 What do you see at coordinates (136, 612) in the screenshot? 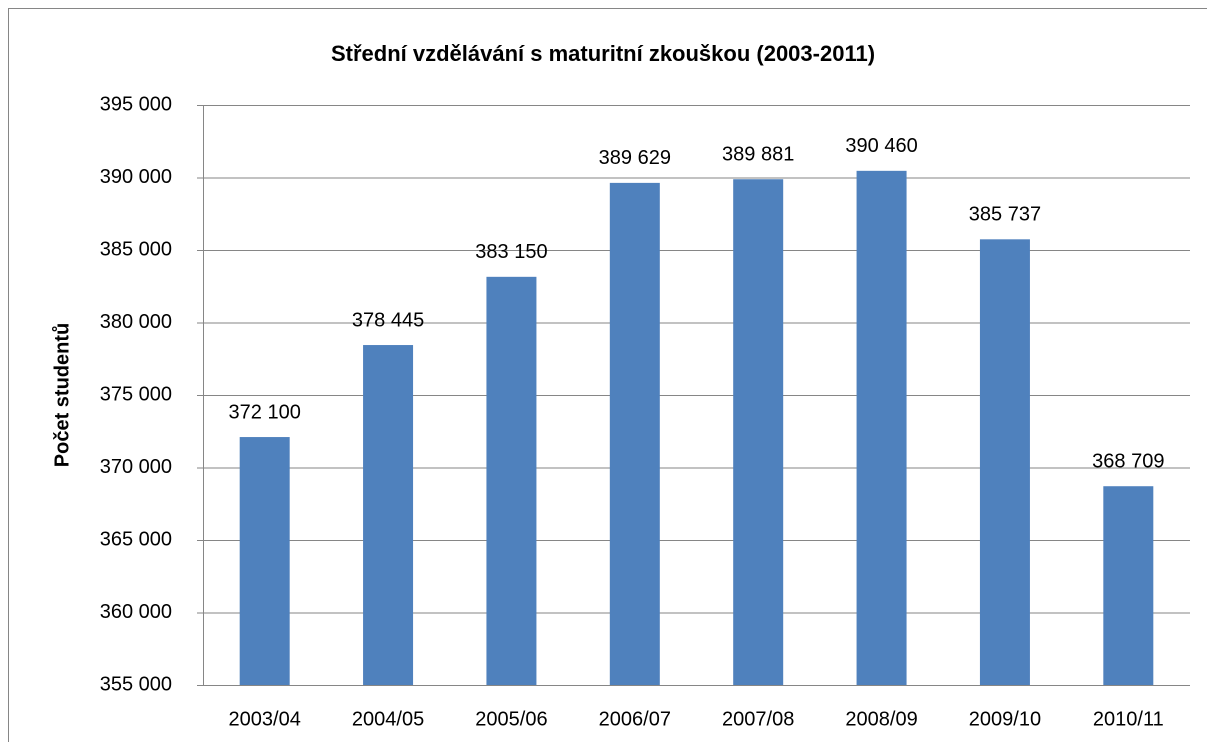
I see `y-tick-label: 360 000` at bounding box center [136, 612].